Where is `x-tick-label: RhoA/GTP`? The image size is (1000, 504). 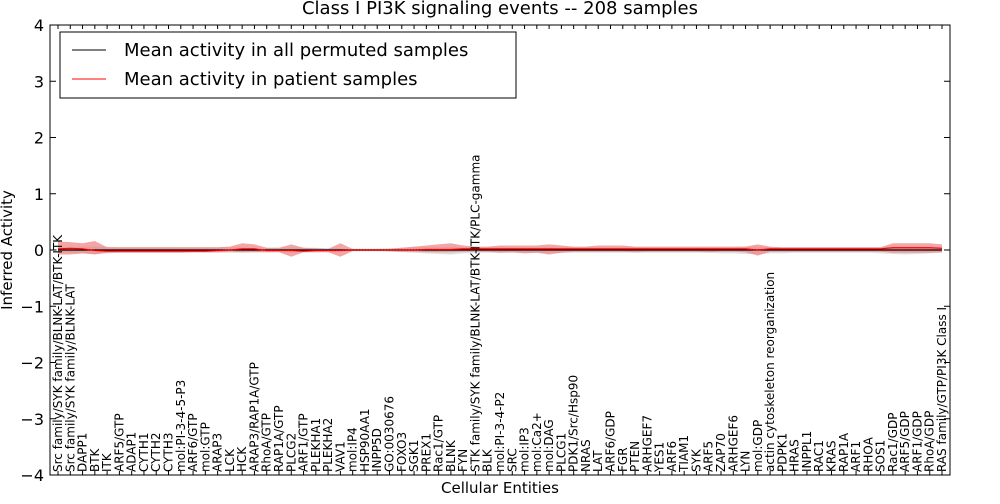 x-tick-label: RhoA/GTP is located at coordinates (267, 442).